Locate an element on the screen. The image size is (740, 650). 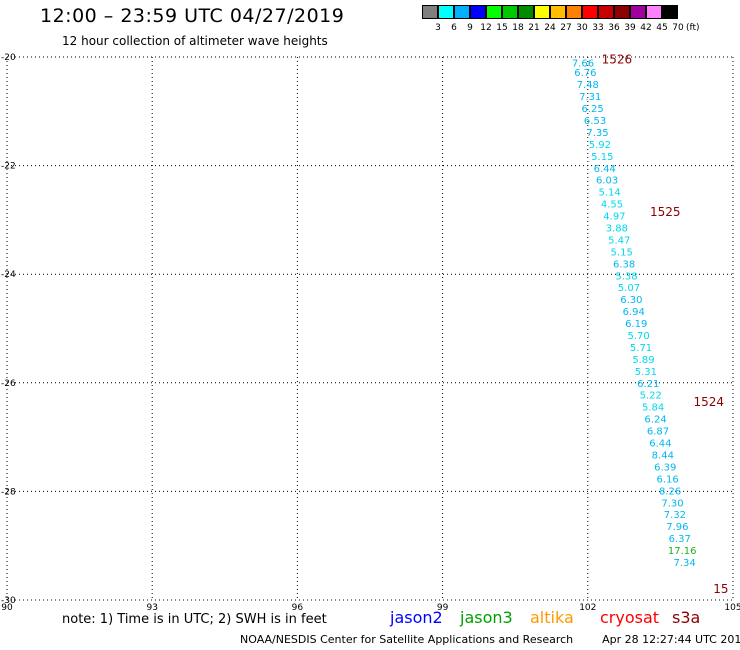
wave-height-label: 7.34 is located at coordinates (684, 563).